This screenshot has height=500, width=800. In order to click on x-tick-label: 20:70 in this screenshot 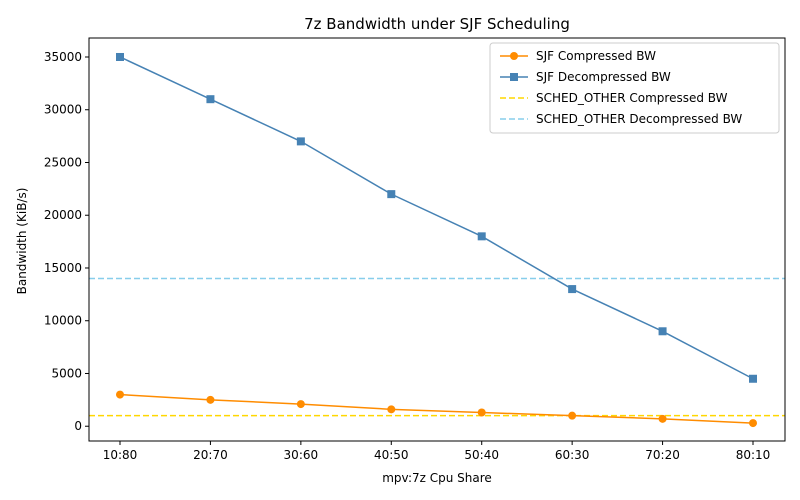, I will do `click(210, 455)`.